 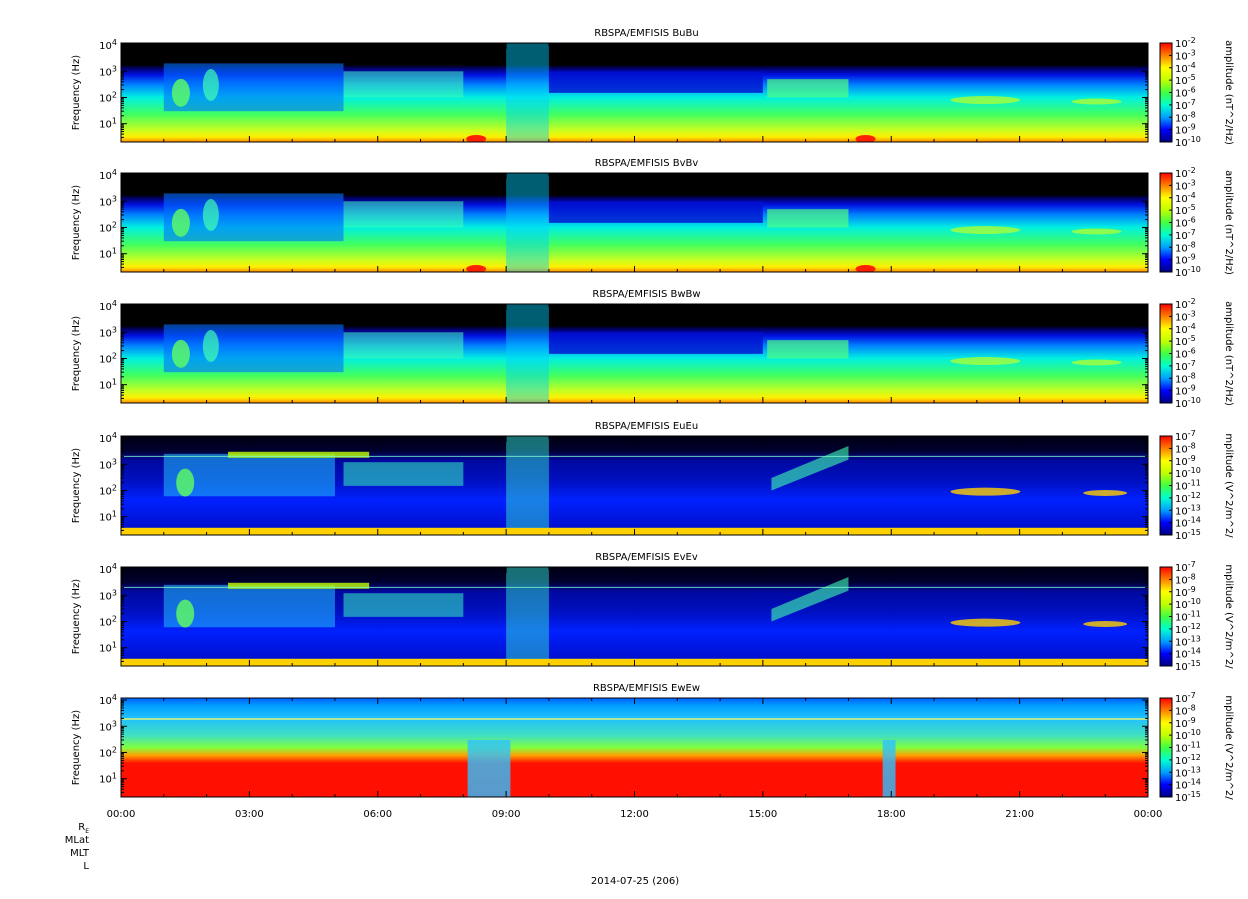 What do you see at coordinates (77, 847) in the screenshot?
I see `ephemeris-labels: RE MLat MLT L` at bounding box center [77, 847].